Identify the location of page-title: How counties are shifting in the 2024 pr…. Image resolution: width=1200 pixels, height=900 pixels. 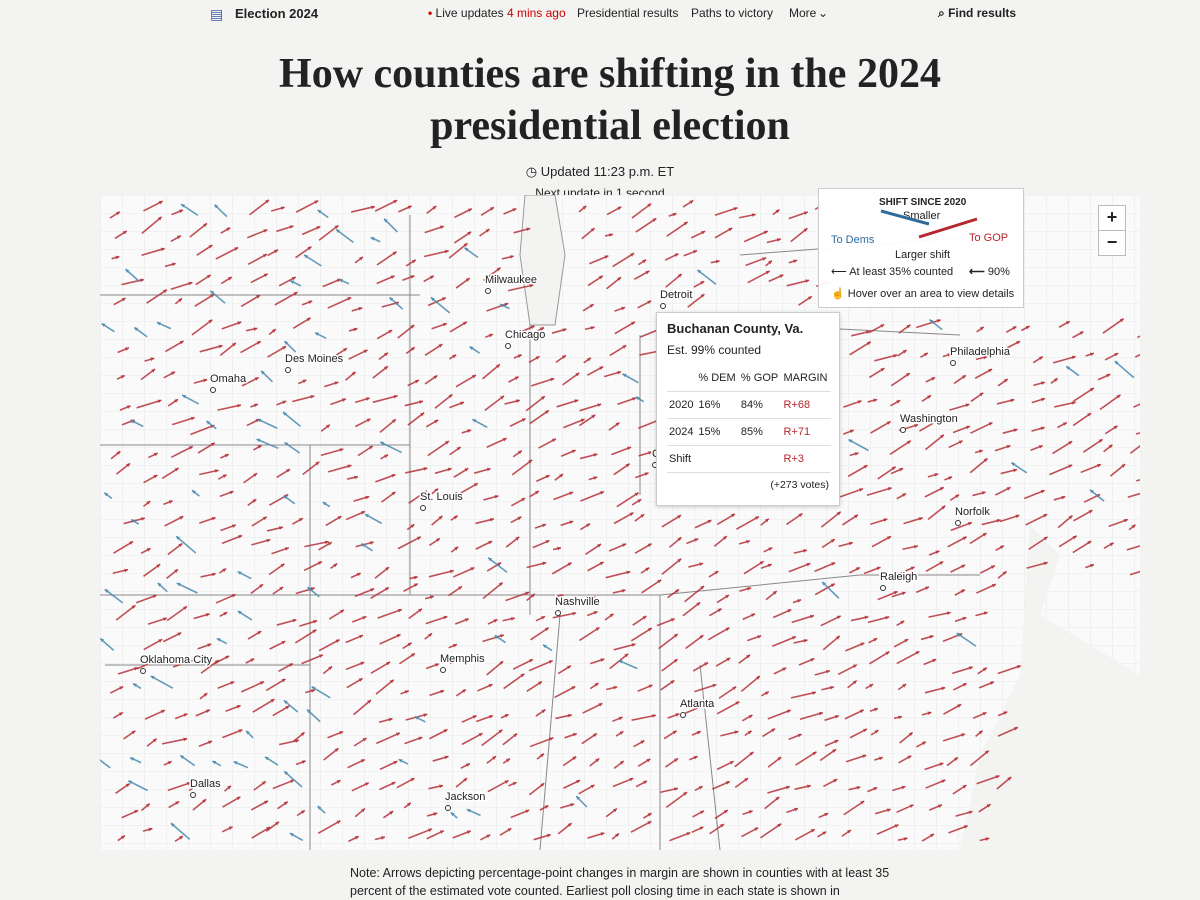
(610, 100).